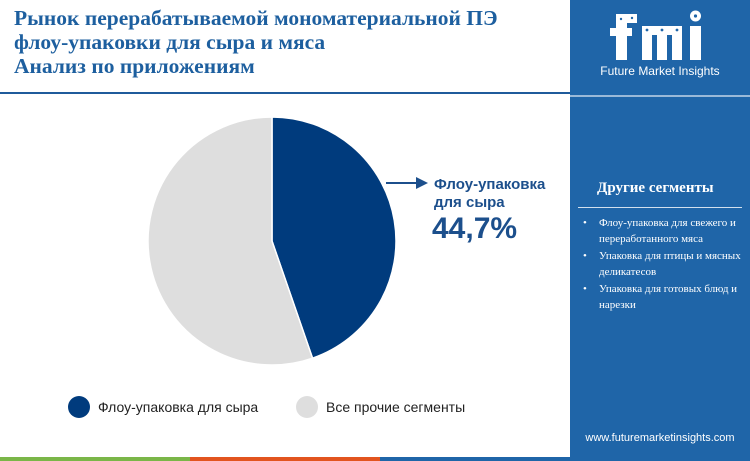 The height and width of the screenshot is (461, 750). Describe the element at coordinates (178, 407) in the screenshot. I see `legend-label-cheese: Флоу-упаковка для сыра` at that location.